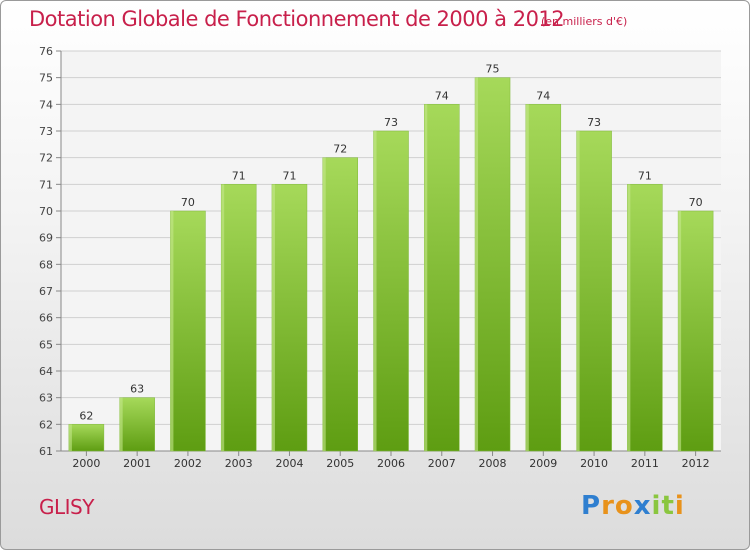 The width and height of the screenshot is (750, 550). Describe the element at coordinates (66, 507) in the screenshot. I see `commune-name: GLISY` at that location.